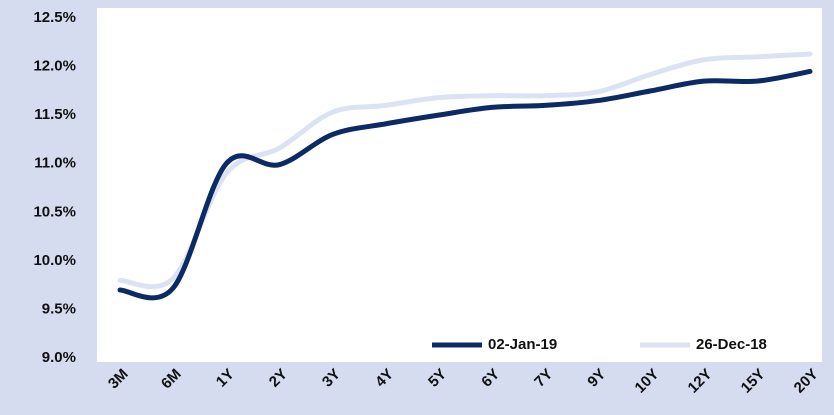 Image resolution: width=834 pixels, height=415 pixels. Describe the element at coordinates (225, 378) in the screenshot. I see `x-tick-label: 1Y` at that location.